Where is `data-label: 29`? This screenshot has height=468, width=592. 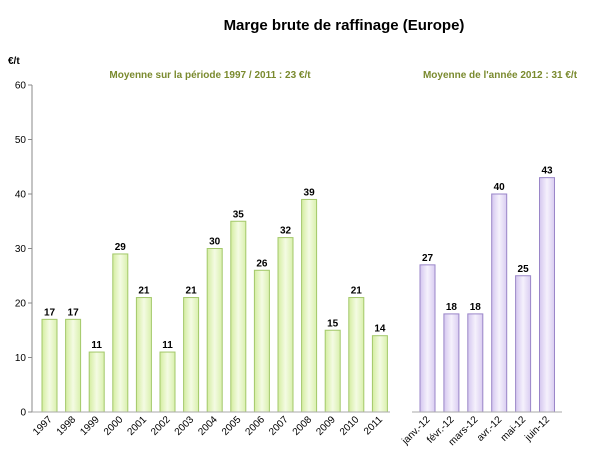 data-label: 29 is located at coordinates (121, 247).